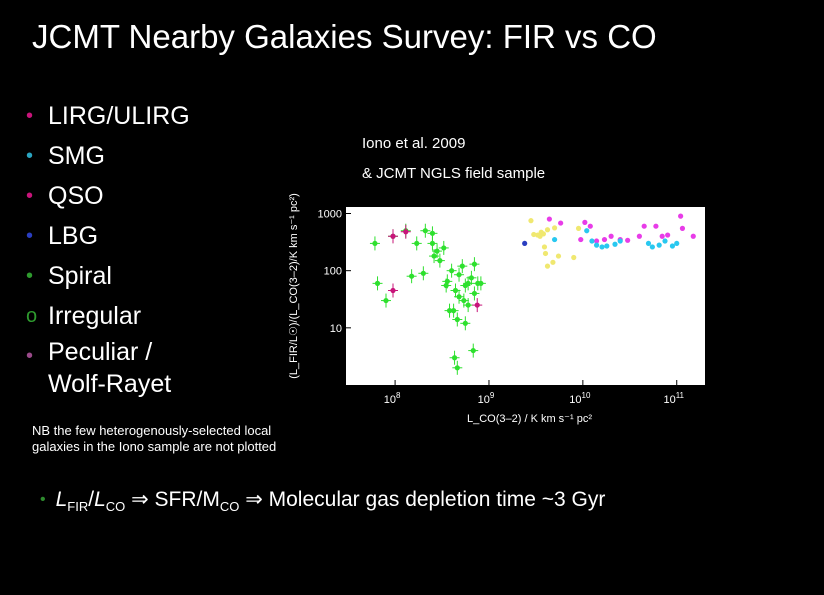  What do you see at coordinates (330, 215) in the screenshot?
I see `y-tick-label: 1000` at bounding box center [330, 215].